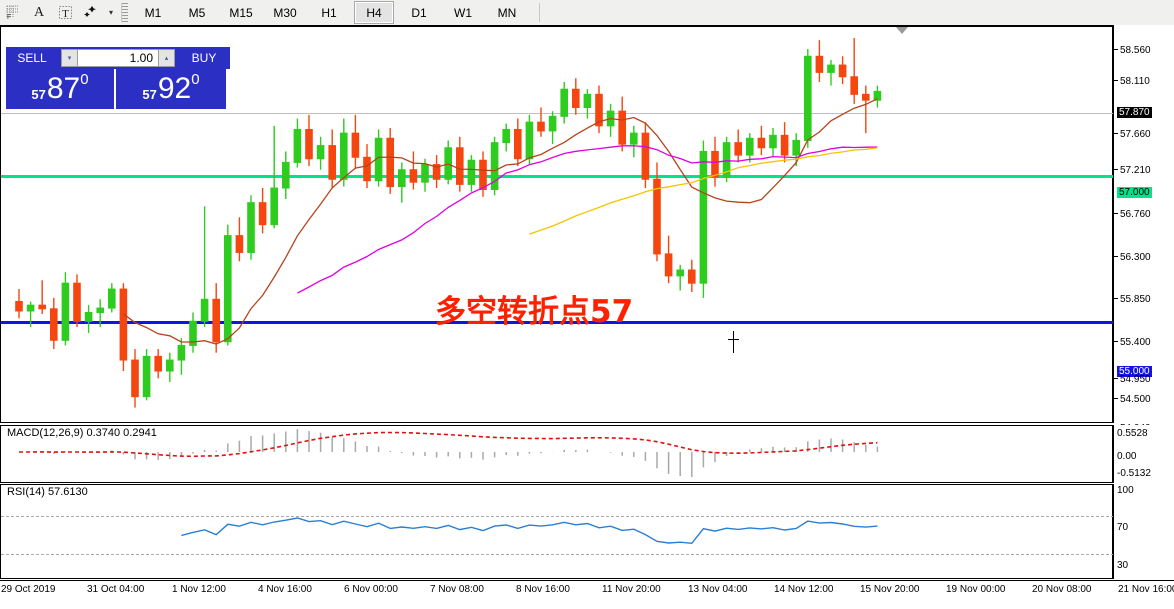 The width and height of the screenshot is (1174, 609). Describe the element at coordinates (457, 589) in the screenshot. I see `time-tick-5: 7 Nov 08:00` at that location.